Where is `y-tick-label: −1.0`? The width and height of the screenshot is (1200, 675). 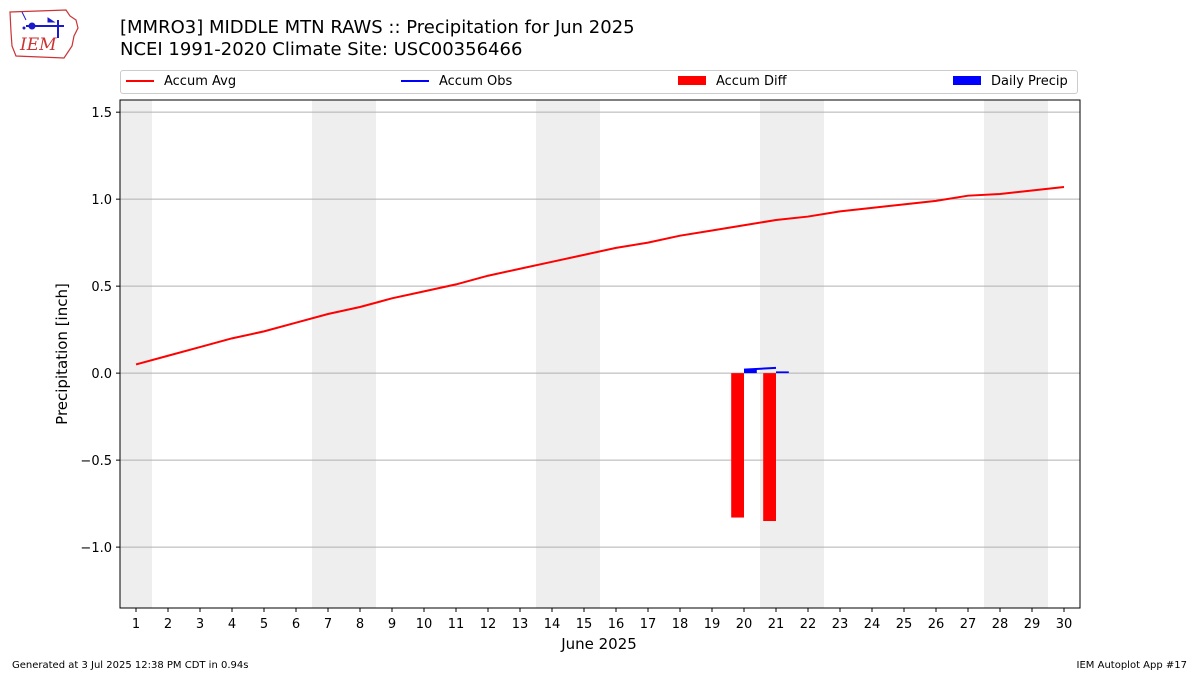 y-tick-label: −1.0 is located at coordinates (96, 548).